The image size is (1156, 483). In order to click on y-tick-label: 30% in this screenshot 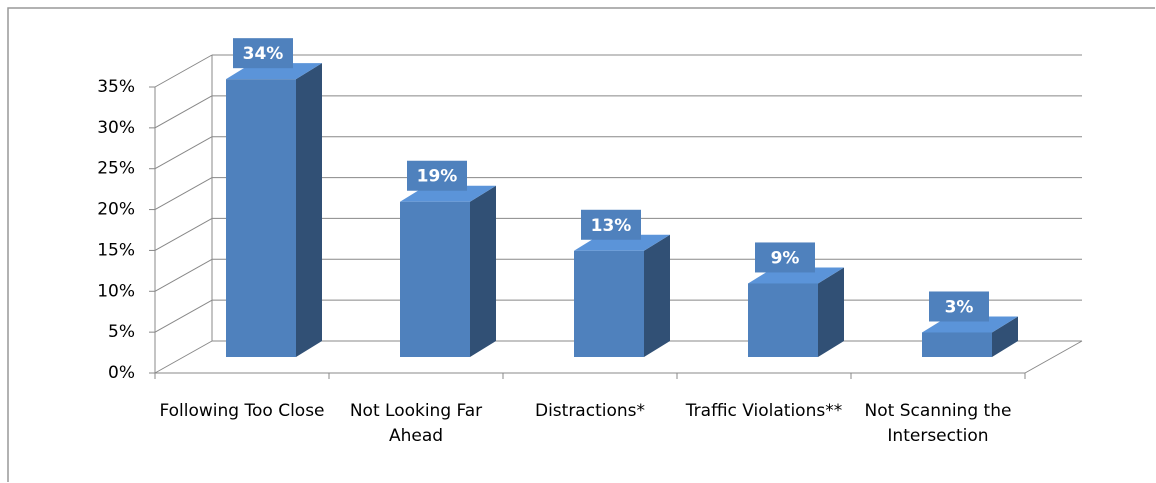, I will do `click(116, 128)`.